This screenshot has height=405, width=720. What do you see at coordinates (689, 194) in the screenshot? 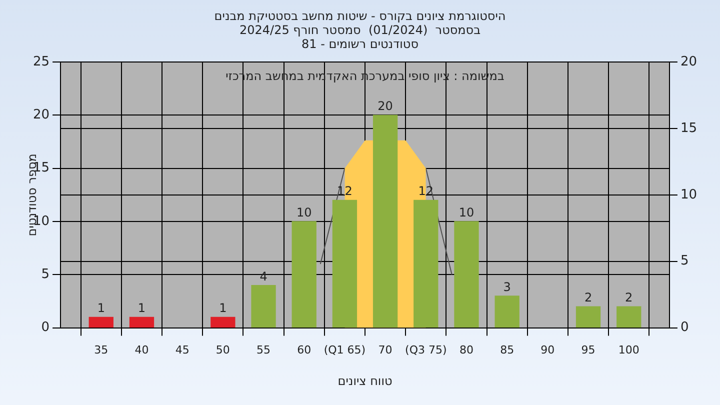
I see `y2-tick-label: 10` at bounding box center [689, 194].